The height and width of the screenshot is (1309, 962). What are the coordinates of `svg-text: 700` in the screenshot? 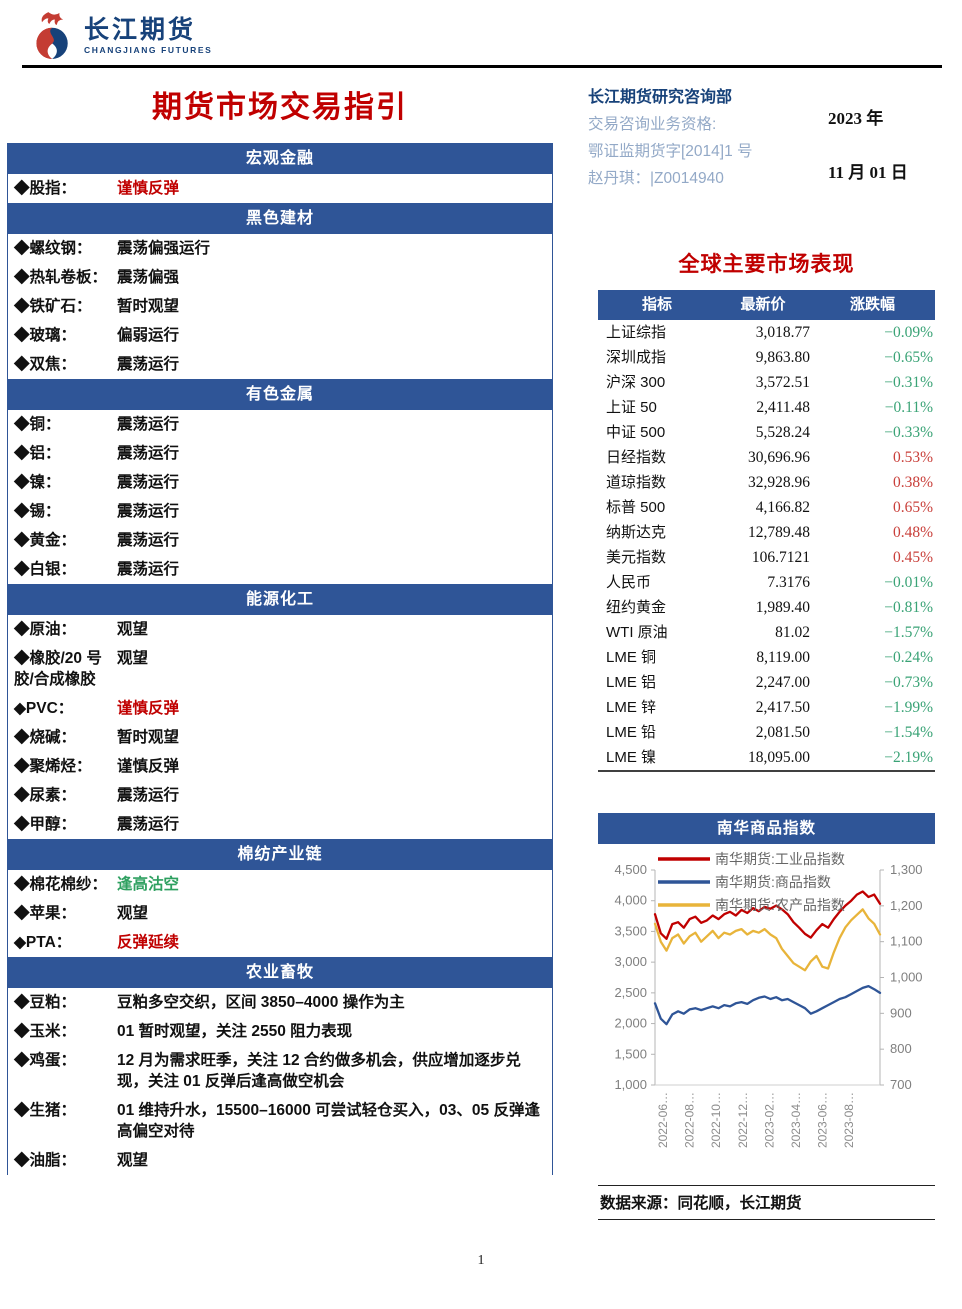 It's located at (901, 1084).